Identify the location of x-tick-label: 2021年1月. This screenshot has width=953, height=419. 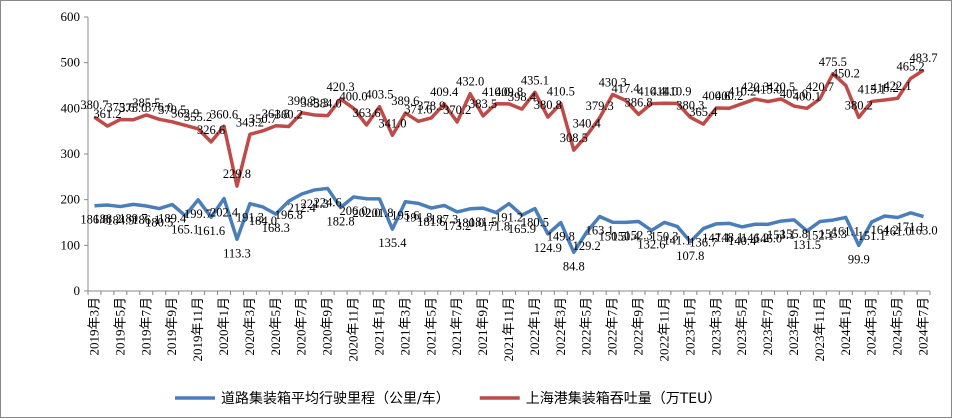
(378, 326).